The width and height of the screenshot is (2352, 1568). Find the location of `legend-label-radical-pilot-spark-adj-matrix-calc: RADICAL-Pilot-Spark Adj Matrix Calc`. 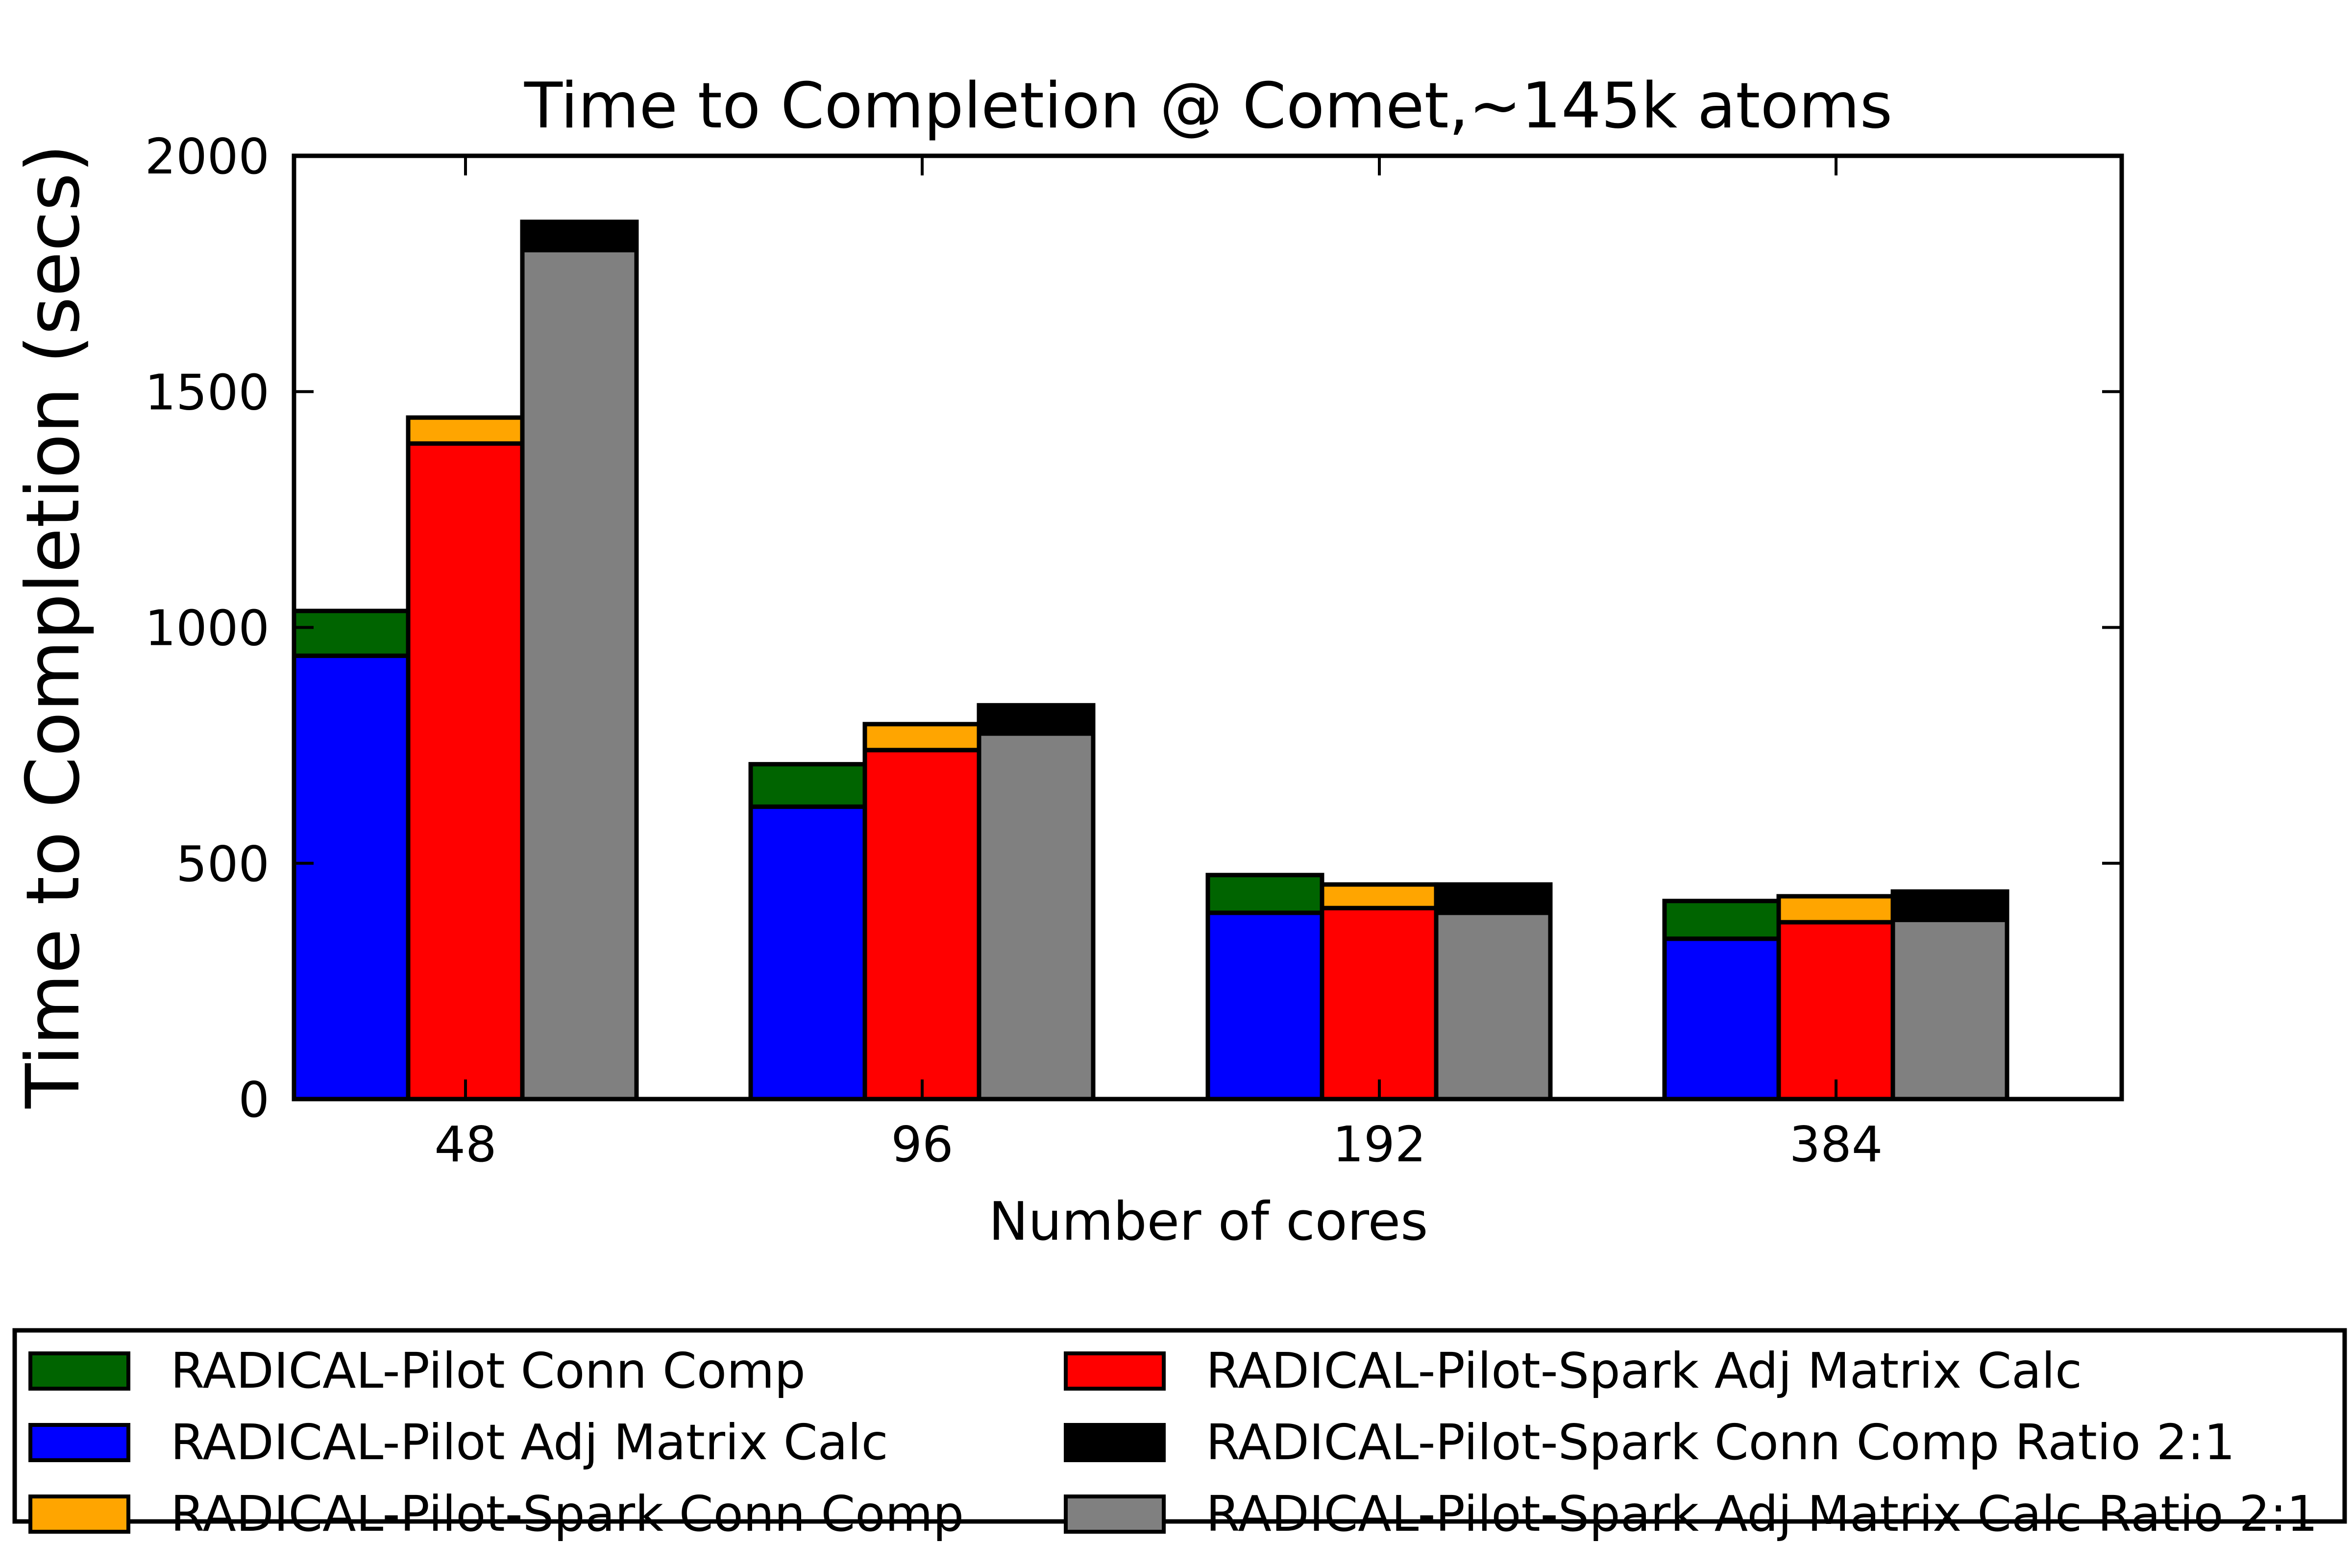

legend-label-radical-pilot-spark-adj-matrix-calc: RADICAL-Pilot-Spark Adj Matrix Calc is located at coordinates (1644, 1370).